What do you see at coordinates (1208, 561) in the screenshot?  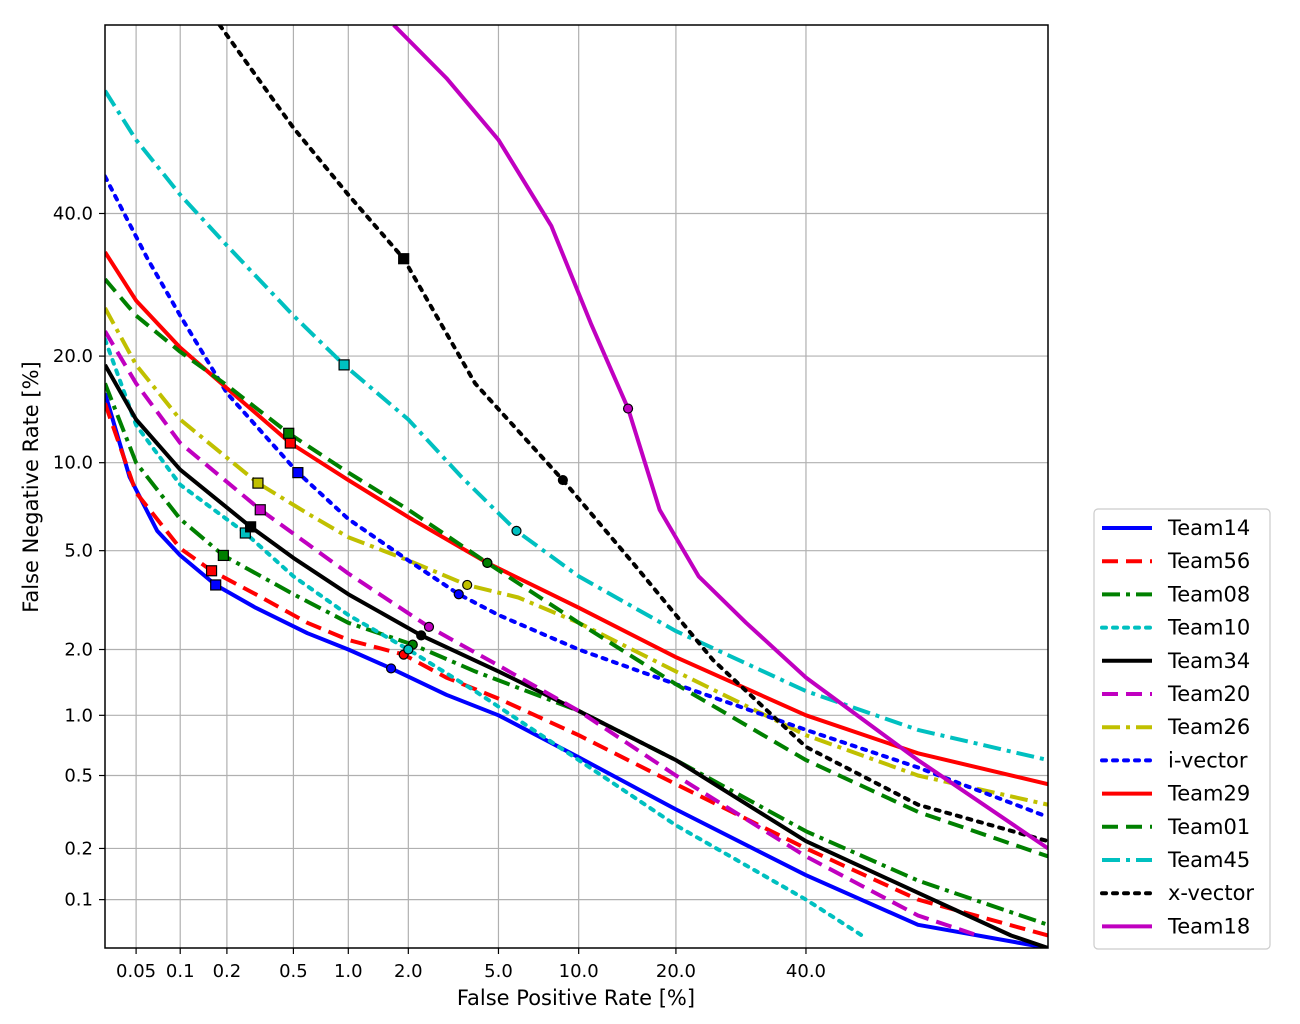 I see `legend-label-team56: Team56` at bounding box center [1208, 561].